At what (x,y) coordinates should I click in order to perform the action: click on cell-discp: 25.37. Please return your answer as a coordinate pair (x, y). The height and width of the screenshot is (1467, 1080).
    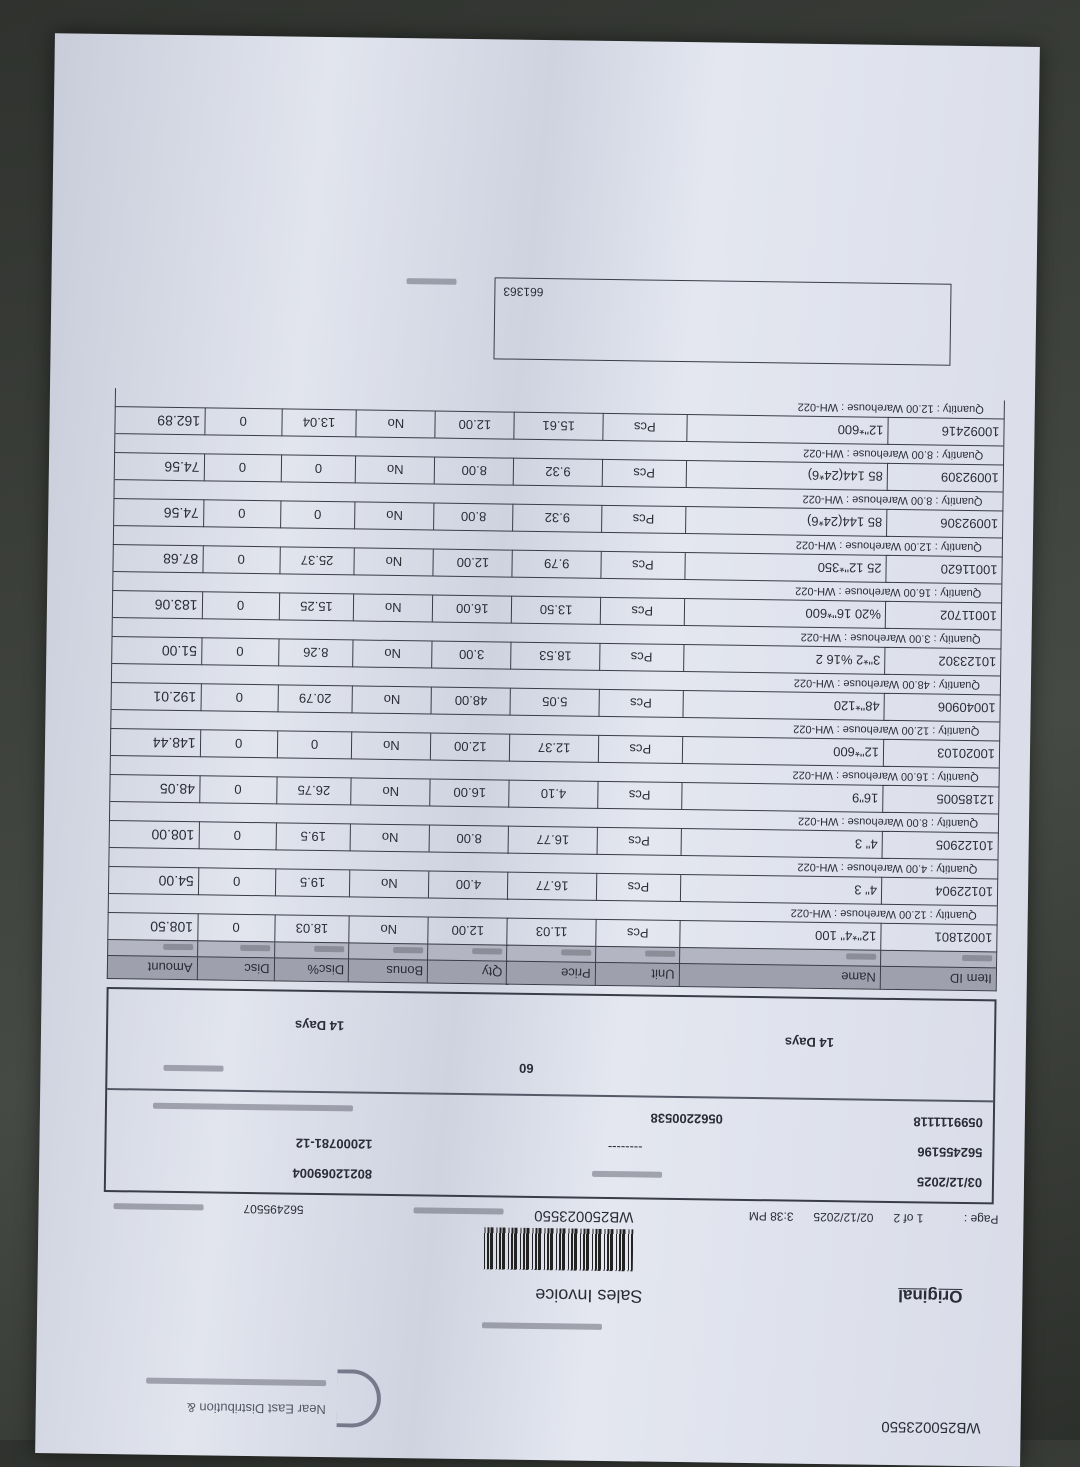
    Looking at the image, I should click on (317, 560).